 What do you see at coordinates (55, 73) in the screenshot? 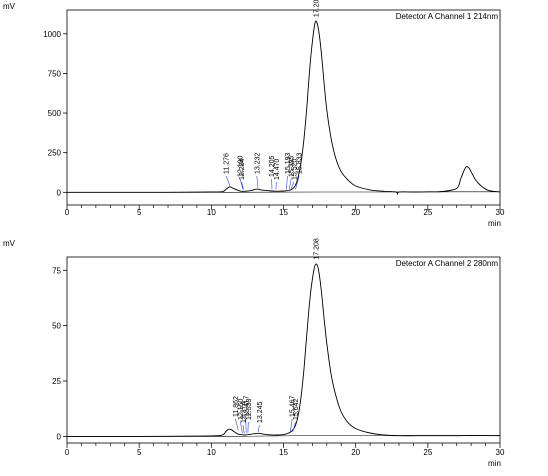
I see `y-tick-label: 750` at bounding box center [55, 73].